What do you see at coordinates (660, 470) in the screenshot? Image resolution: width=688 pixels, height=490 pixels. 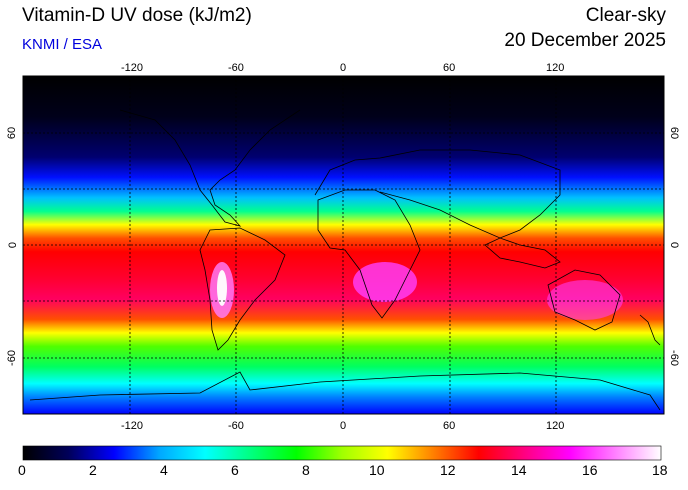 I see `colorbar-tick: 18` at bounding box center [660, 470].